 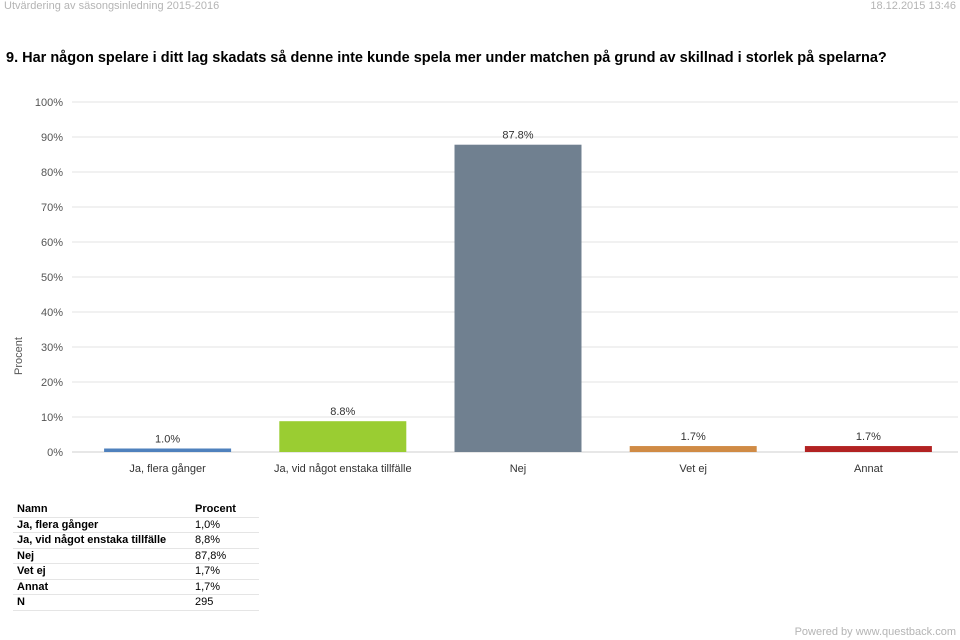 I want to click on y-tick-label: 70%, so click(x=52, y=208).